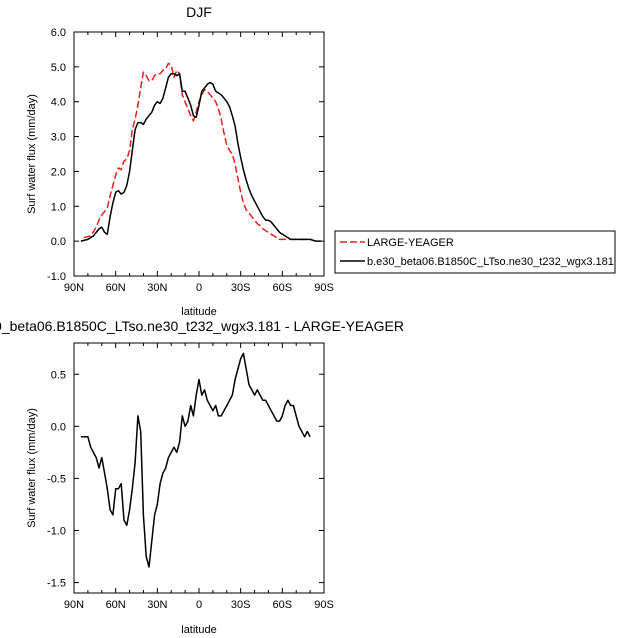 The image size is (623, 638). What do you see at coordinates (199, 12) in the screenshot?
I see `chart-title: DJF` at bounding box center [199, 12].